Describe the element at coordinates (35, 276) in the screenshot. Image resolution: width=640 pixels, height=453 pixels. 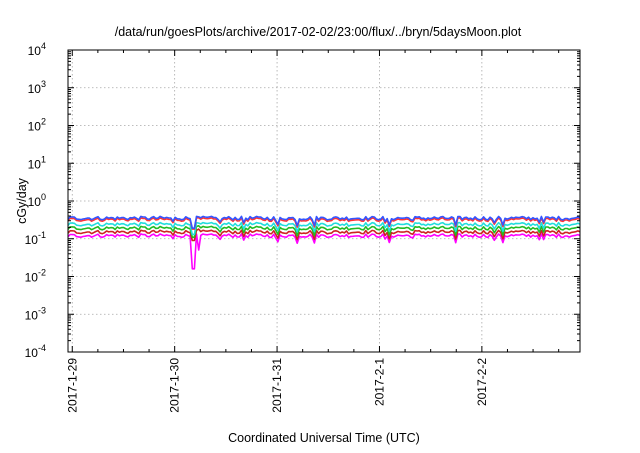
I see `y-tick-label: 10⁻²` at that location.